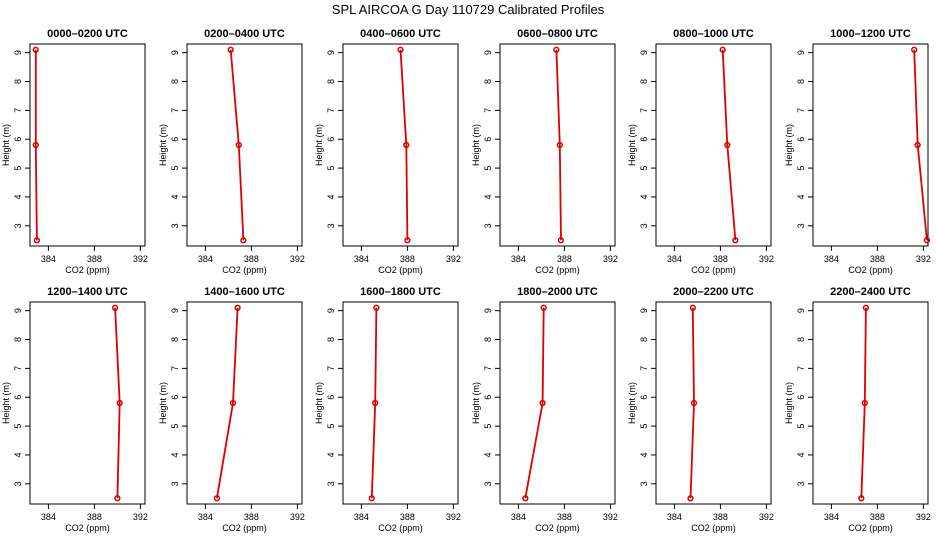 The width and height of the screenshot is (936, 540). Describe the element at coordinates (400, 292) in the screenshot. I see `panel-title: 1600–1800 UTC` at that location.